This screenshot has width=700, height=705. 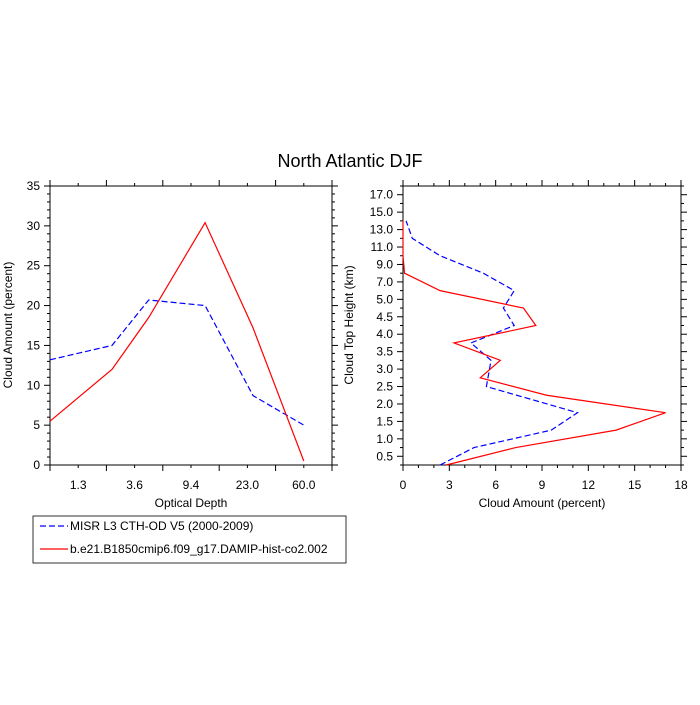 What do you see at coordinates (191, 485) in the screenshot?
I see `left-x-tick-label: 9.4` at bounding box center [191, 485].